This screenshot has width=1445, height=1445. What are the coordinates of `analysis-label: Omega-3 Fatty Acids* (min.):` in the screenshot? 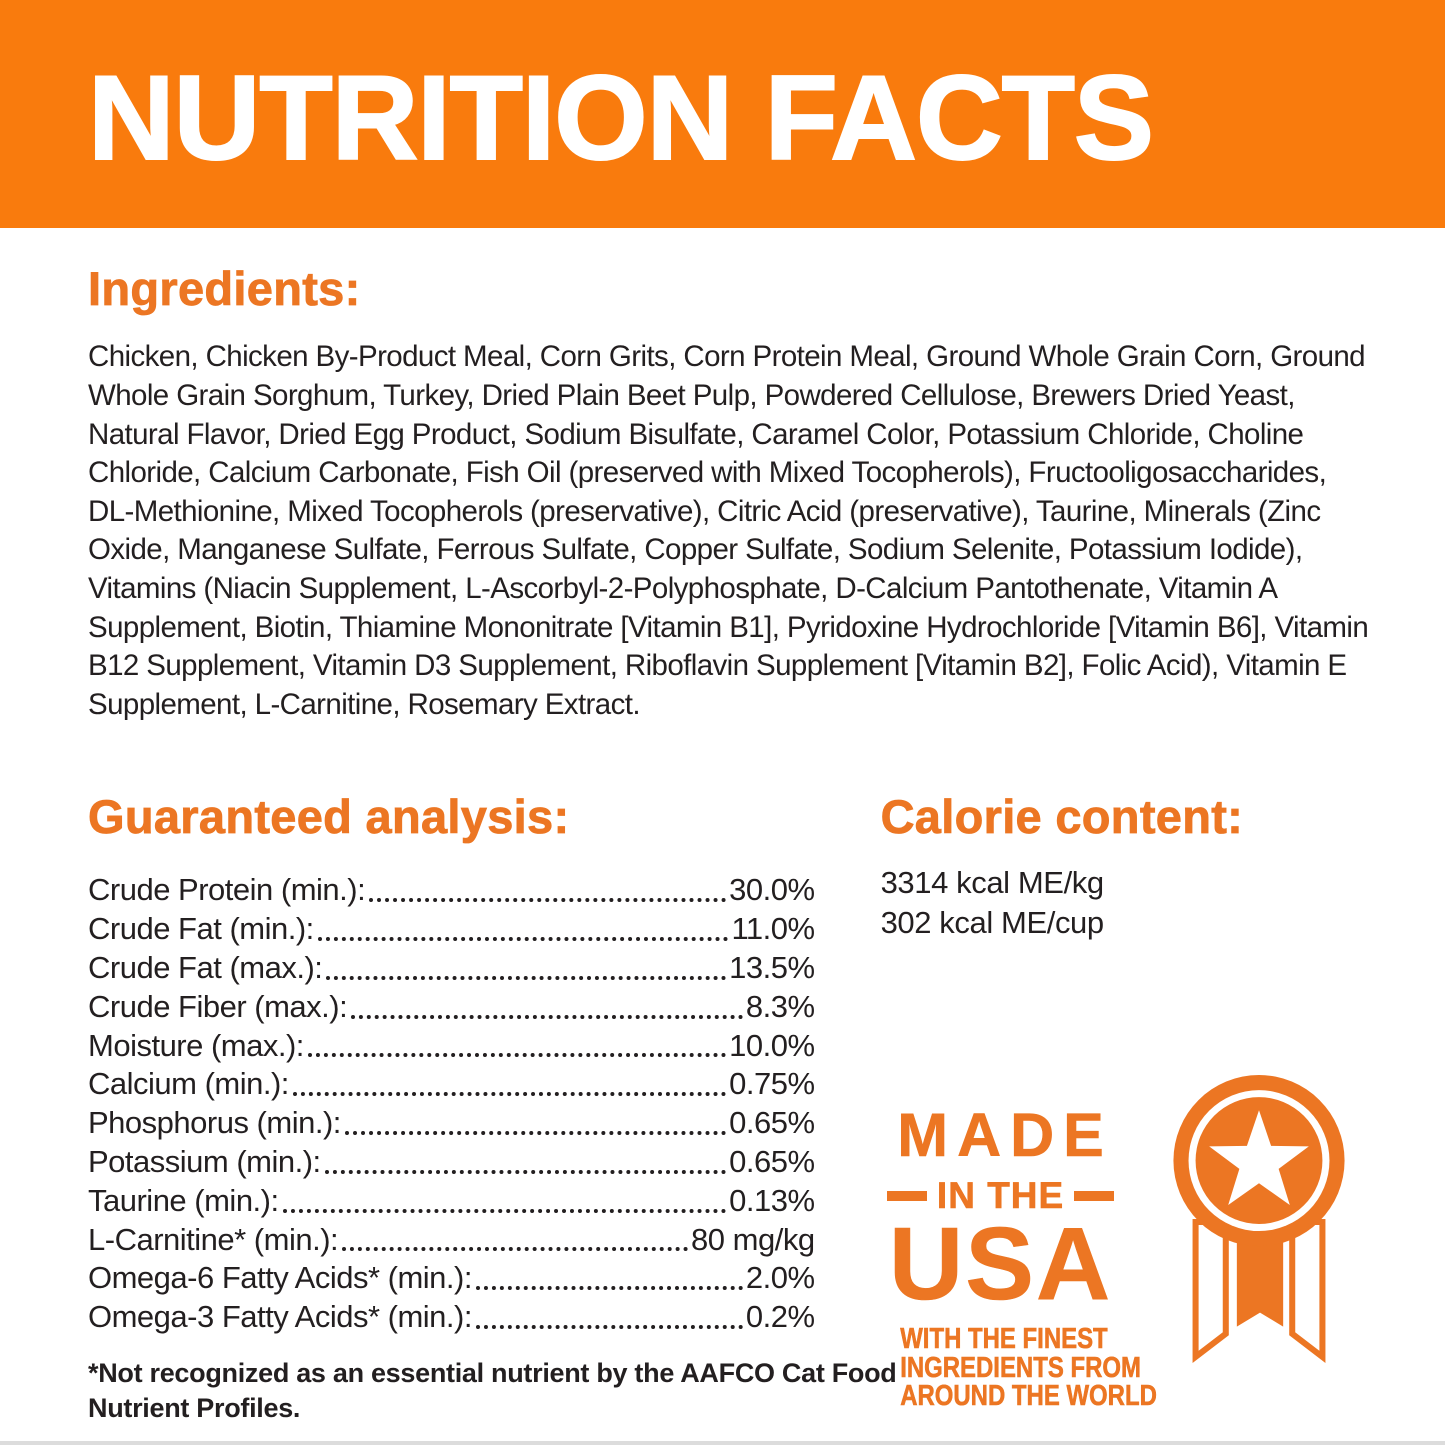 It's located at (280, 1317).